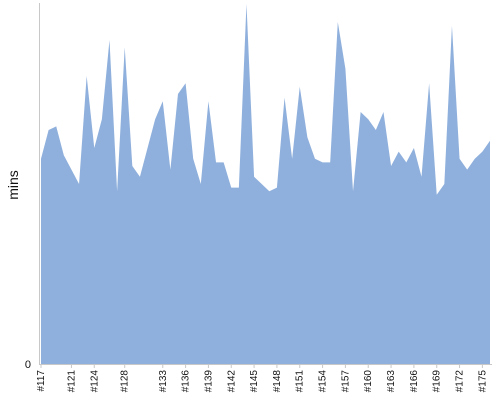  Describe the element at coordinates (13, 185) in the screenshot. I see `y-axis-title: mins` at that location.